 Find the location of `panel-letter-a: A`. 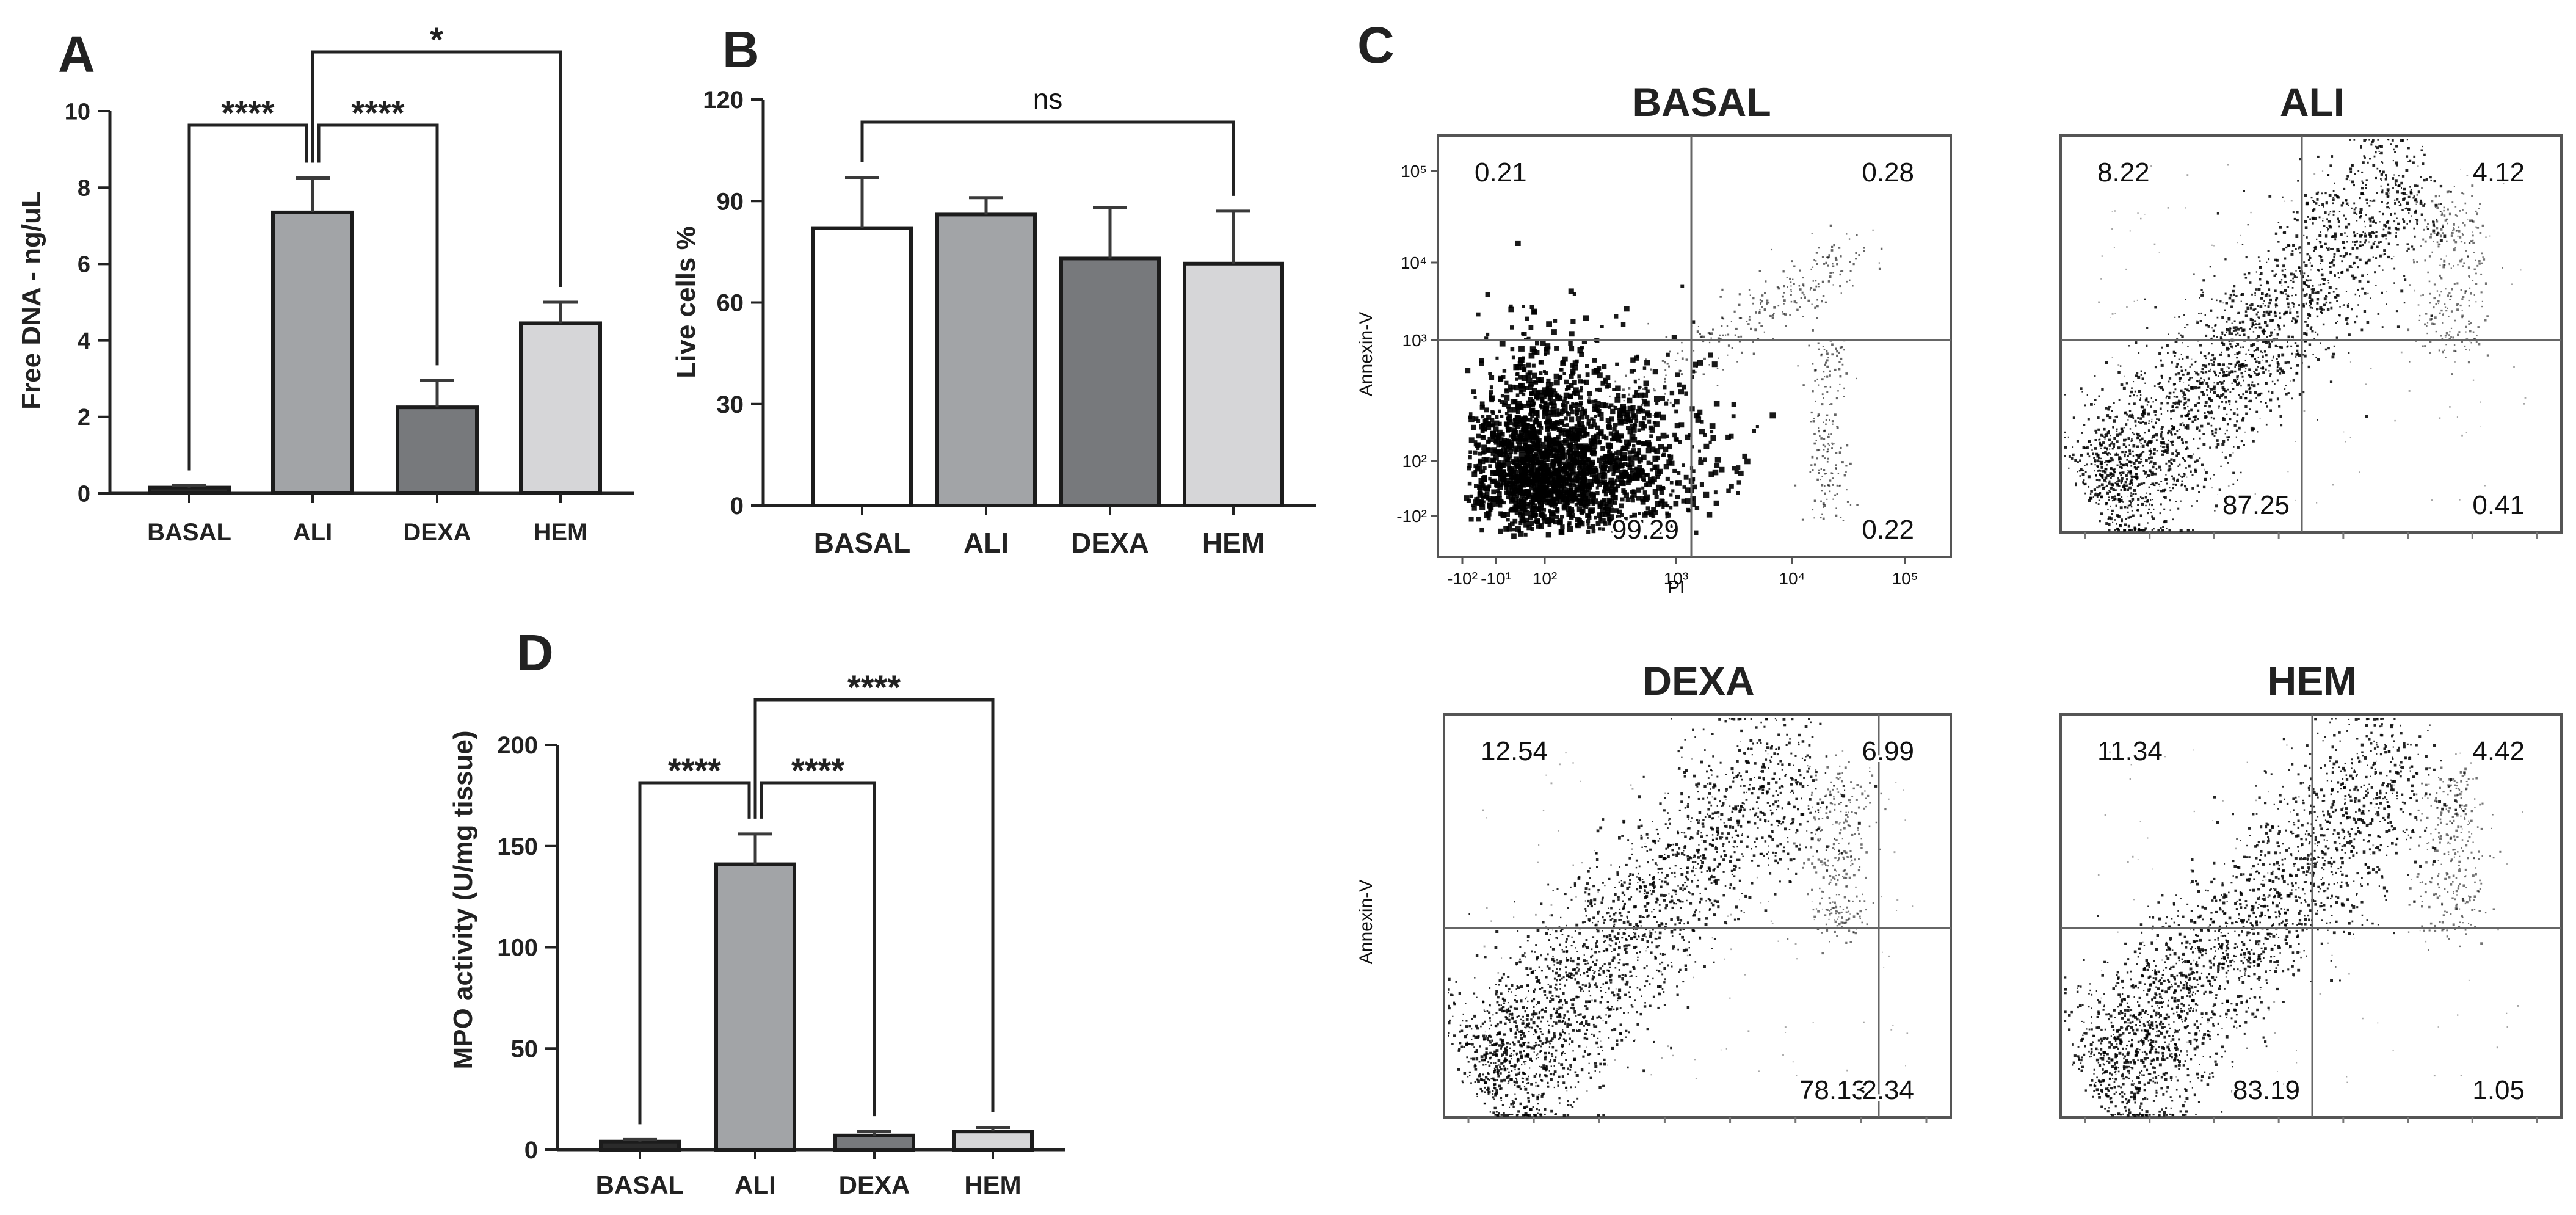

panel-letter-a: A is located at coordinates (76, 55).